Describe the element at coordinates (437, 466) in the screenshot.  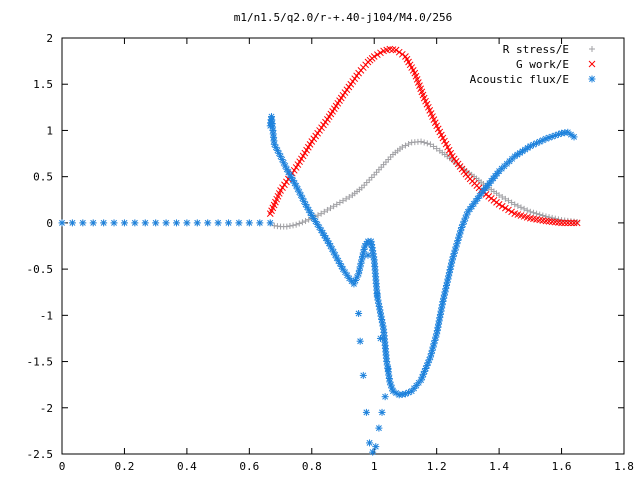
I see `x-tick-label: 1.2` at that location.